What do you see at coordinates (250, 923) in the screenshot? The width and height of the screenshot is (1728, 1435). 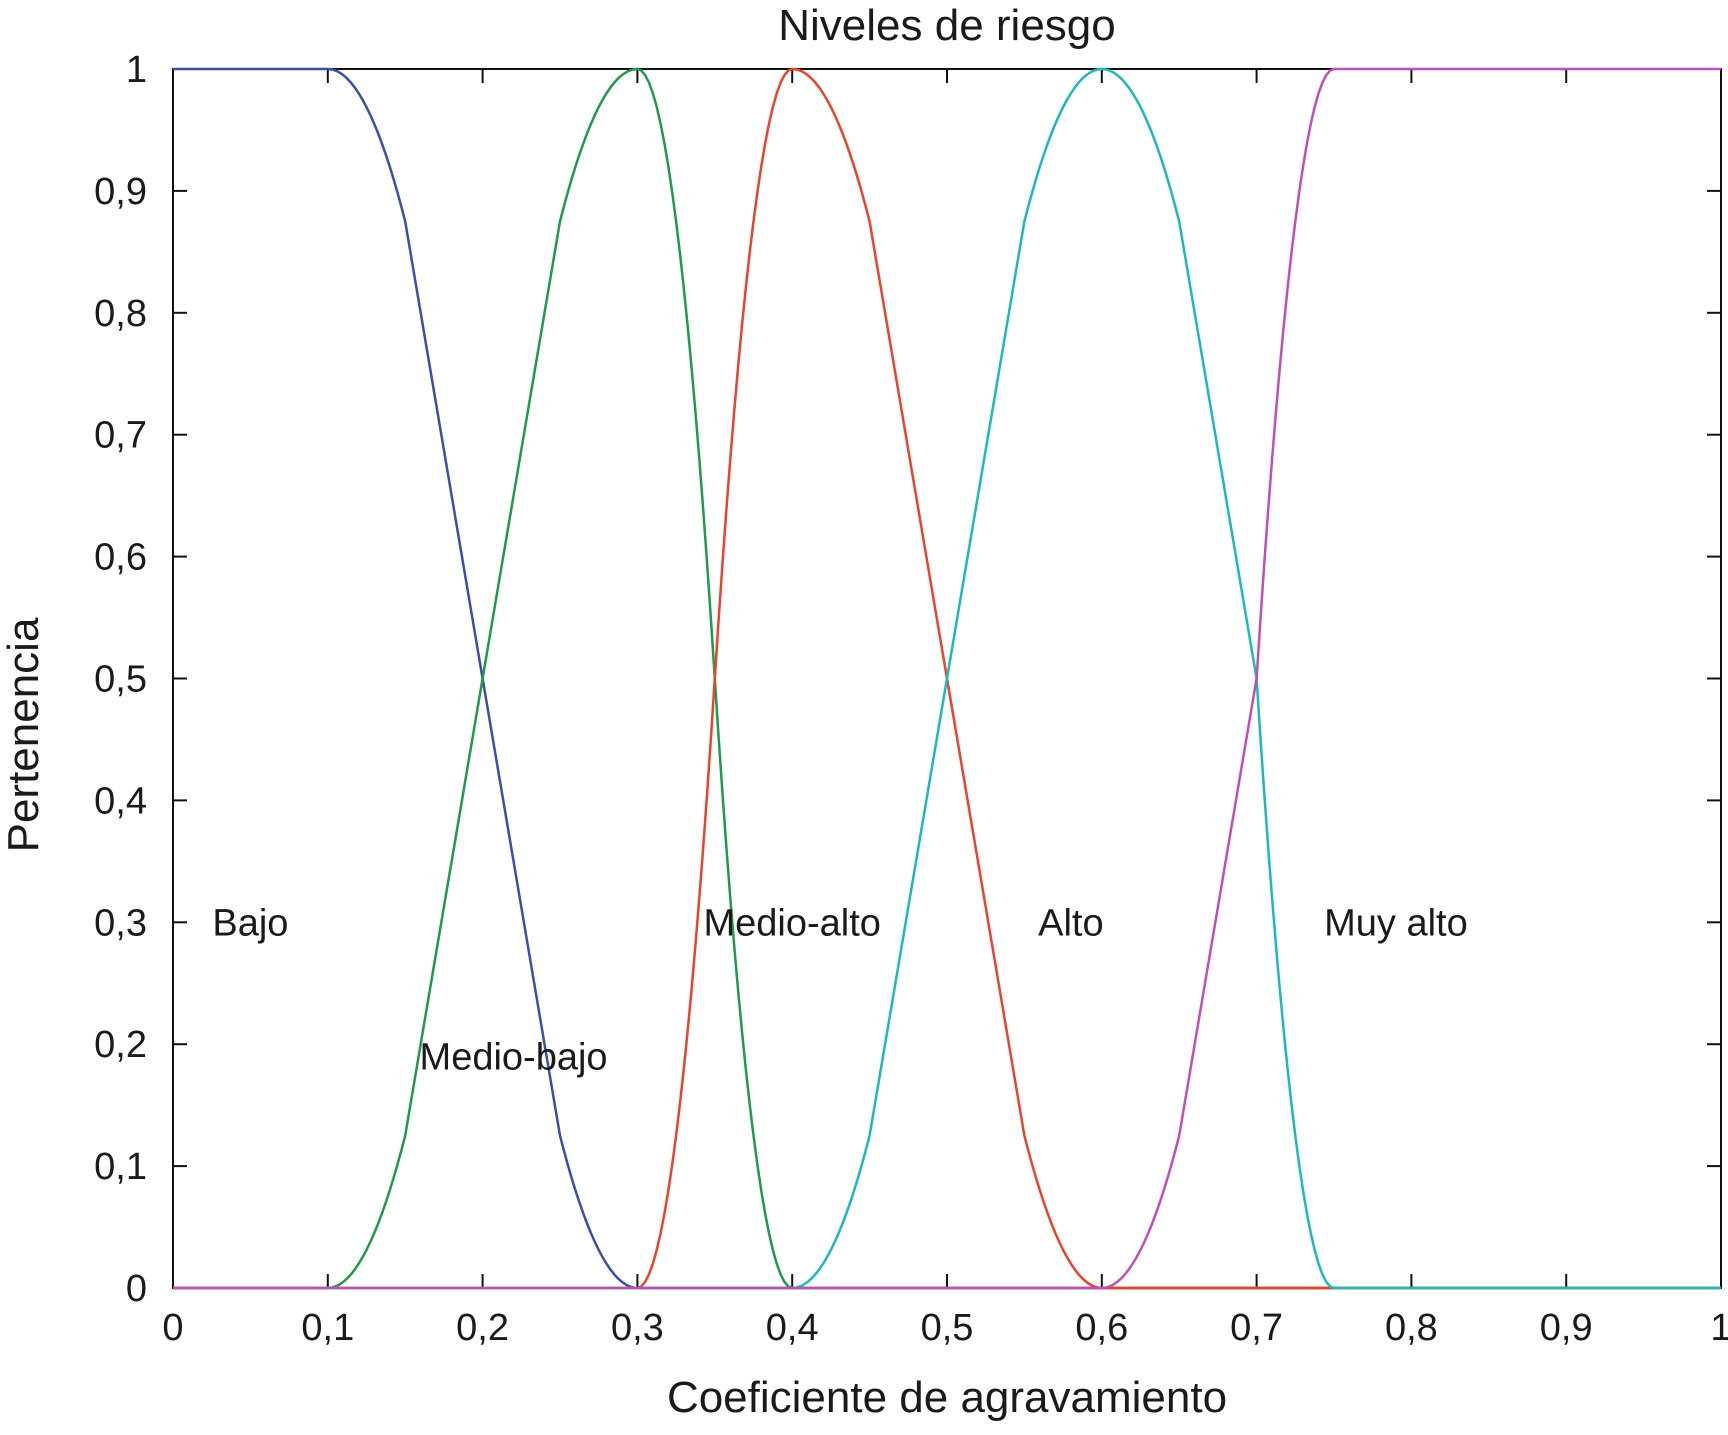 I see `curve-label: Bajo` at bounding box center [250, 923].